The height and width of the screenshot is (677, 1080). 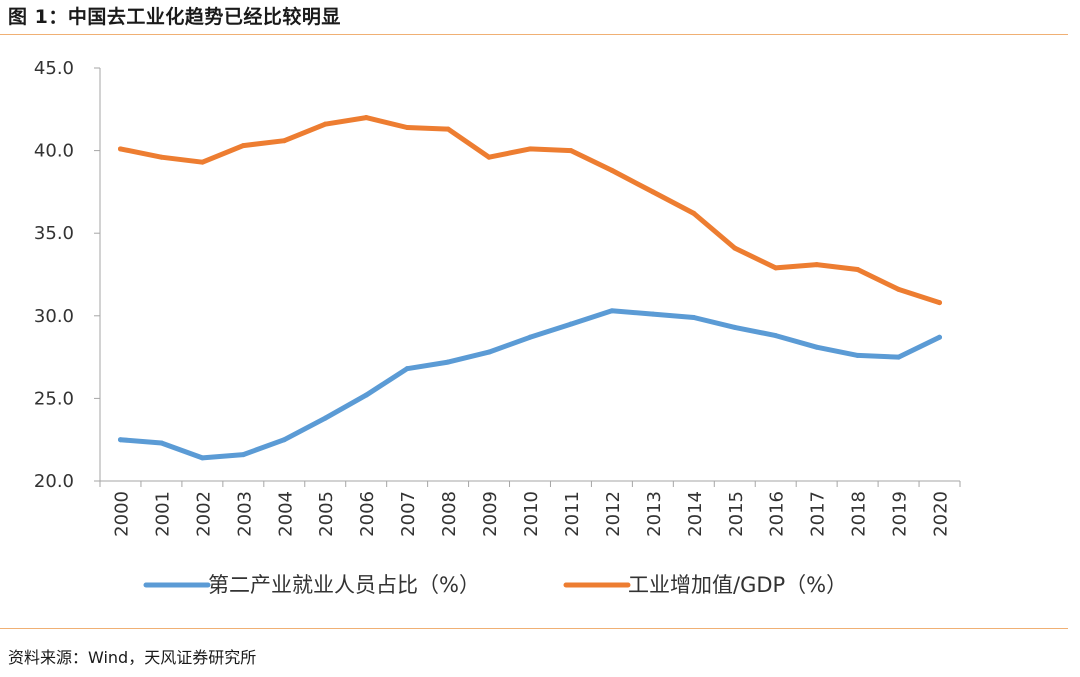 I want to click on x-tick-label: 2001, so click(x=162, y=514).